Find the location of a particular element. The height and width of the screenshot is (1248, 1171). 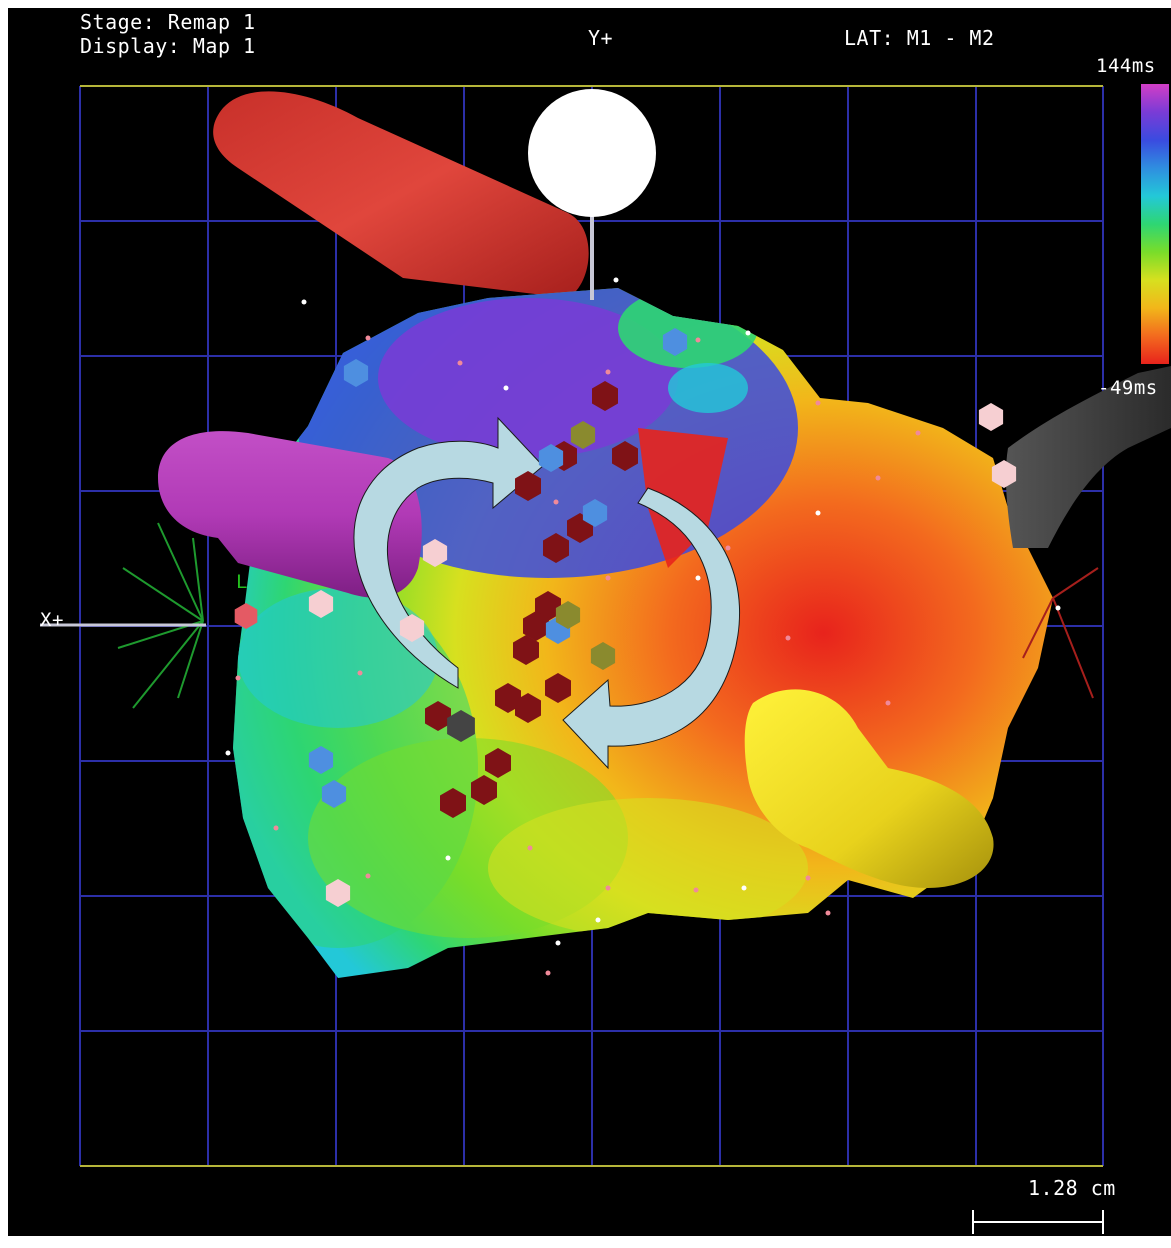

sample-point-red-marker is located at coordinates (246, 616).